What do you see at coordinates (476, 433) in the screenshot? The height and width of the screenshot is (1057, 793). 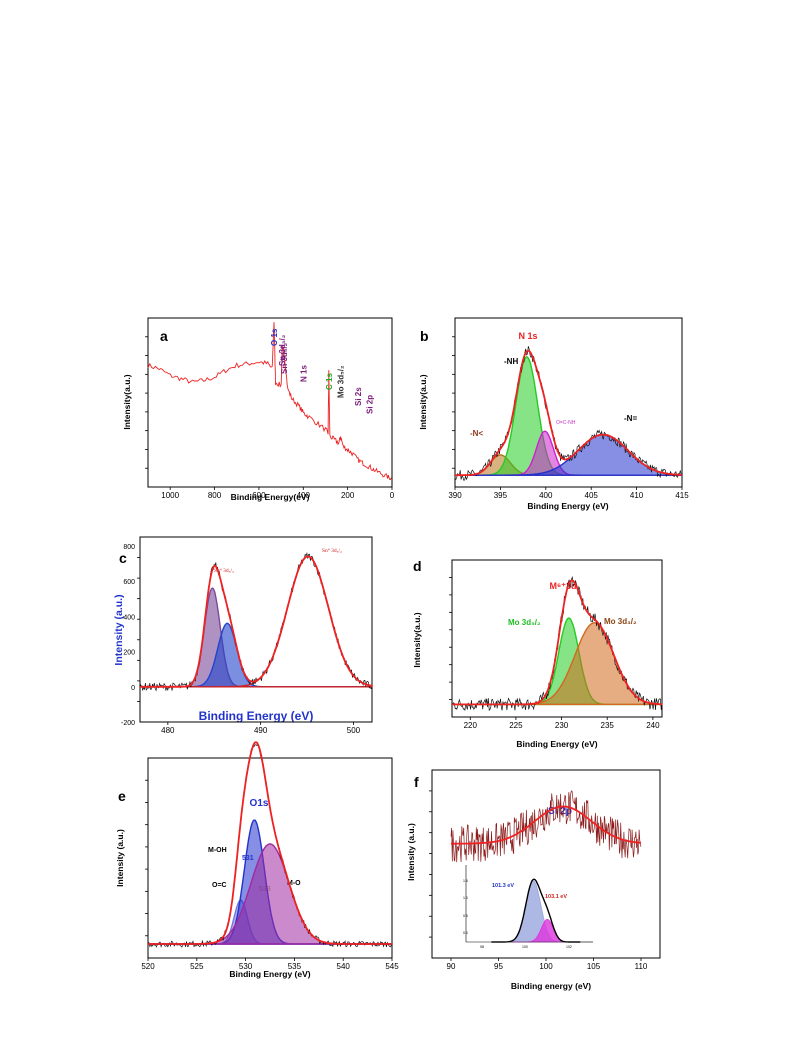 I see `panel-b-ann-n-tertiary: -N<` at bounding box center [476, 433].